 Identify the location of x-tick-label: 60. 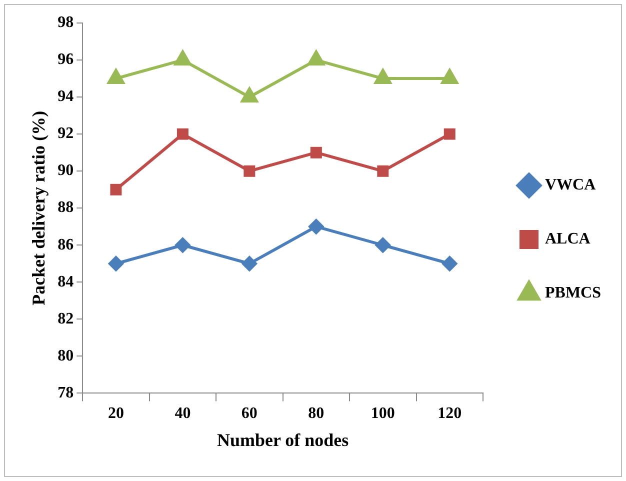
(249, 413).